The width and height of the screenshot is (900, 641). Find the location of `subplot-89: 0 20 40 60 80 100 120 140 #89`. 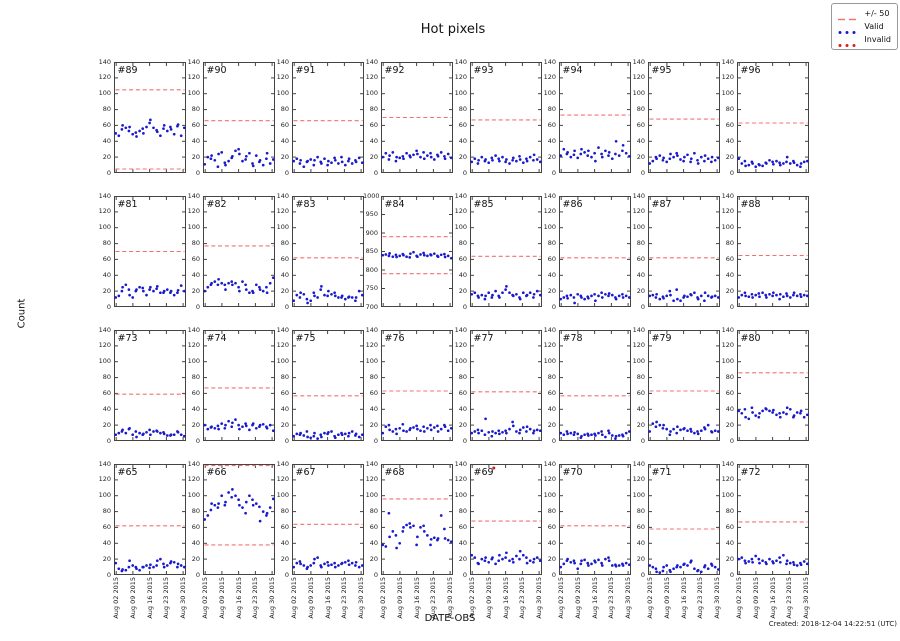

subplot-89: 0 20 40 60 80 100 120 140 #89 is located at coordinates (141, 127).